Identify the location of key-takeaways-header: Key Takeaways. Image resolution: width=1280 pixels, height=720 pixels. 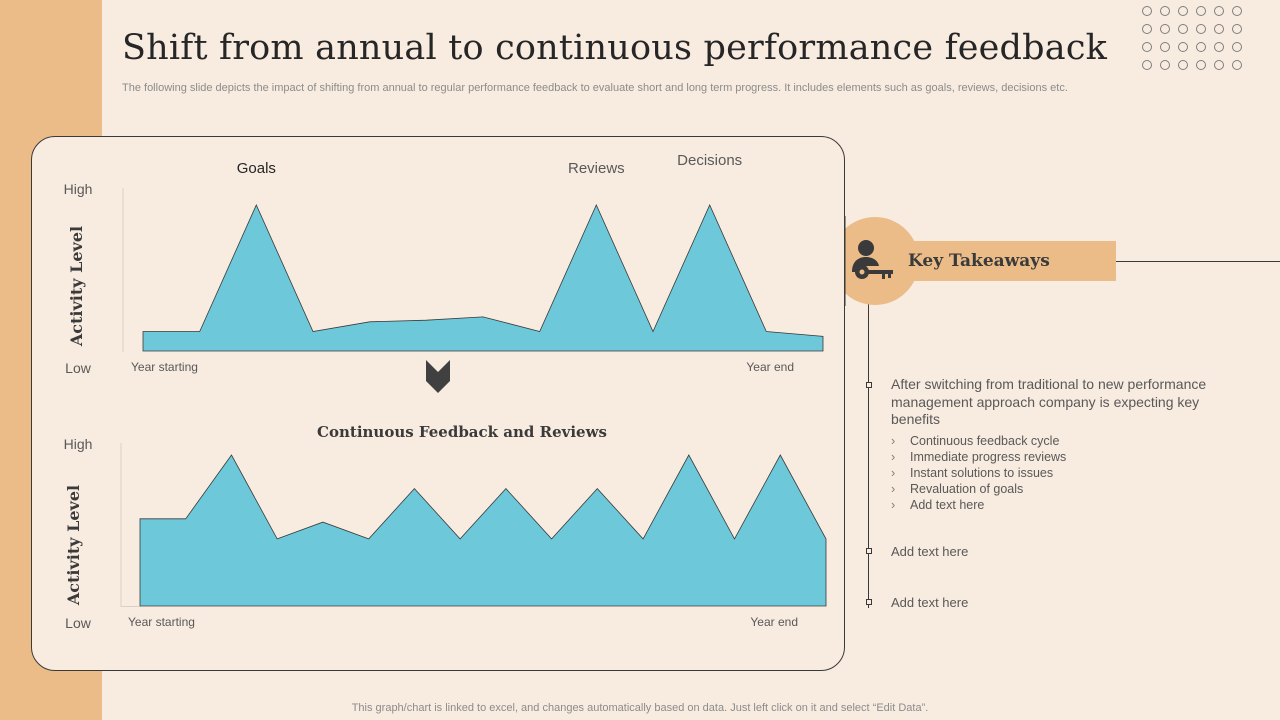
(1004, 261).